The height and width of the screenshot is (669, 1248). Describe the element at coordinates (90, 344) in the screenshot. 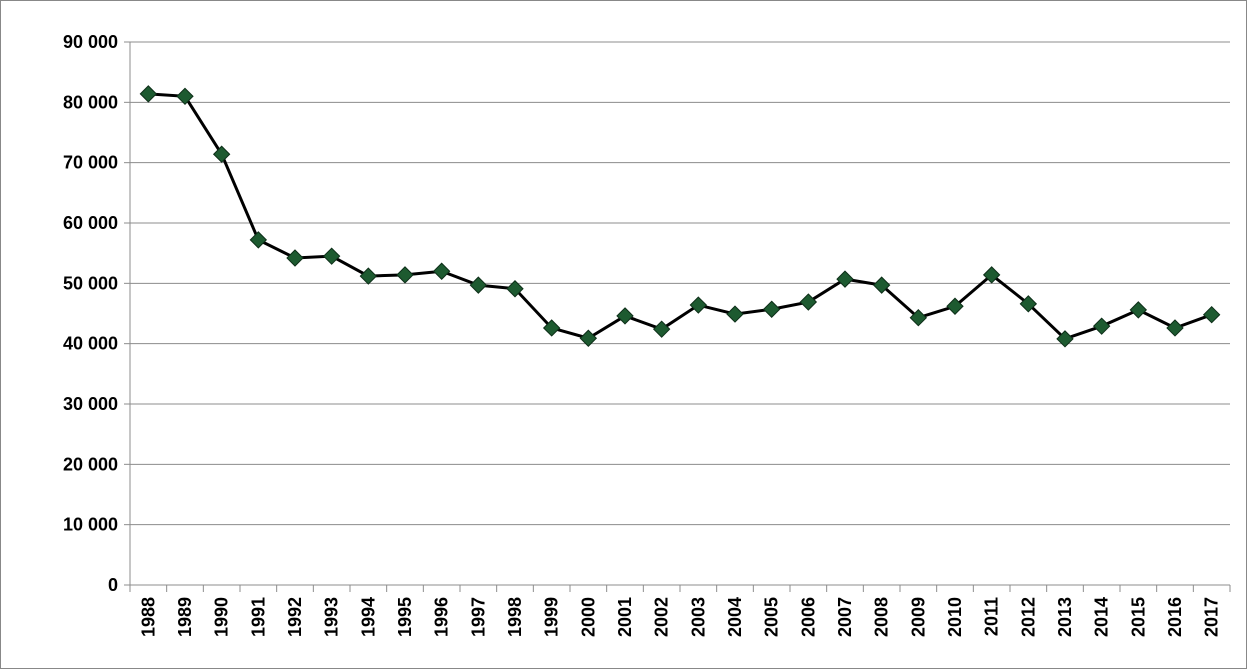

I see `y-tick-label: 40 000` at that location.